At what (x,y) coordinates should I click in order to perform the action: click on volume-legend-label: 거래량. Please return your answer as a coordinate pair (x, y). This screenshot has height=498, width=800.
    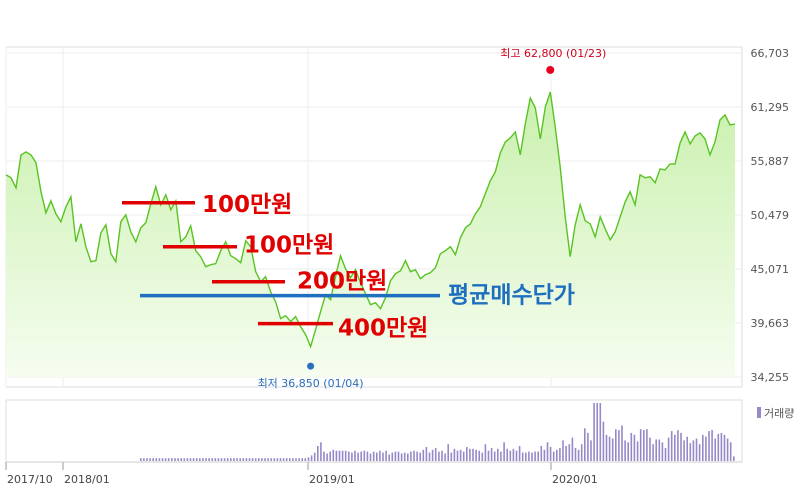
    Looking at the image, I should click on (779, 413).